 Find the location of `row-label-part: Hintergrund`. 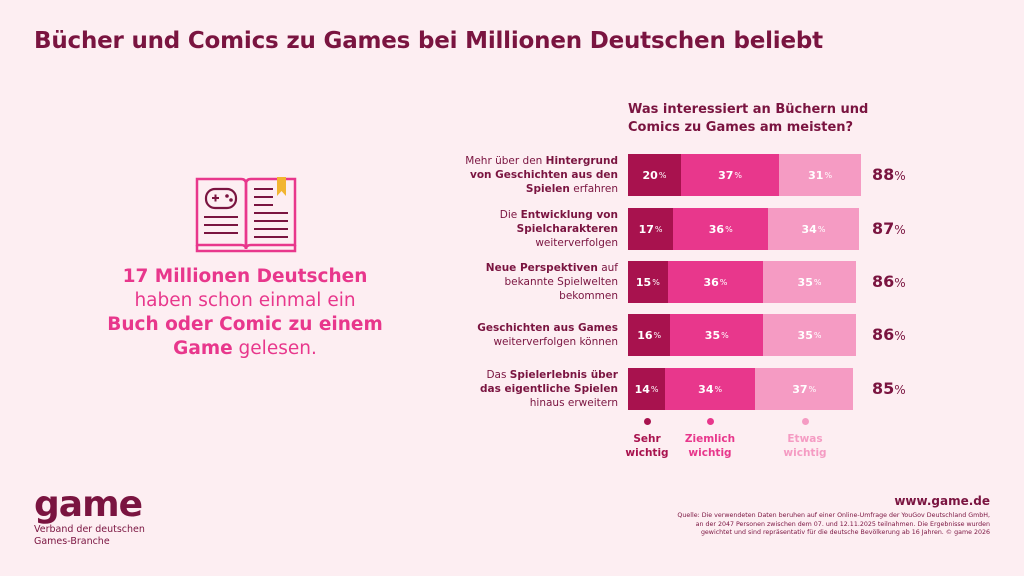

row-label-part: Hintergrund is located at coordinates (581, 161).